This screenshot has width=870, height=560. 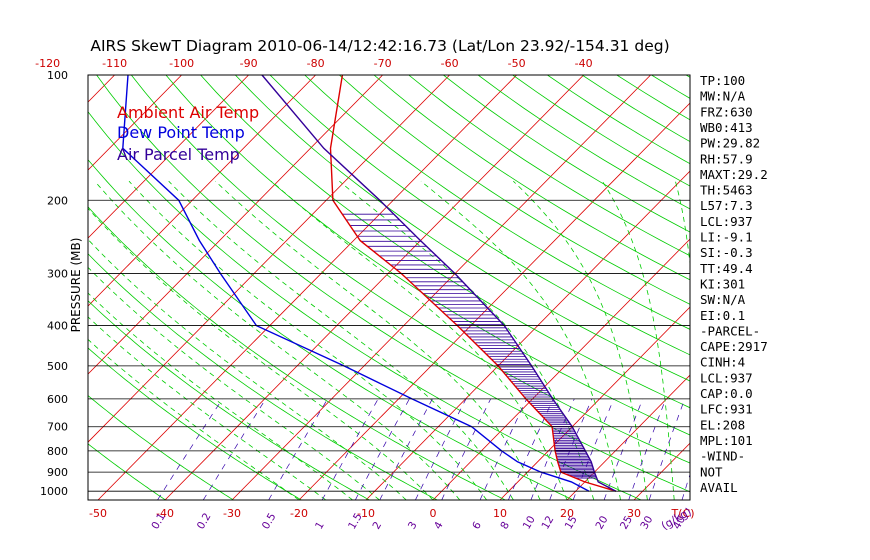 I want to click on temp-unit-label: T(C), so click(x=683, y=513).